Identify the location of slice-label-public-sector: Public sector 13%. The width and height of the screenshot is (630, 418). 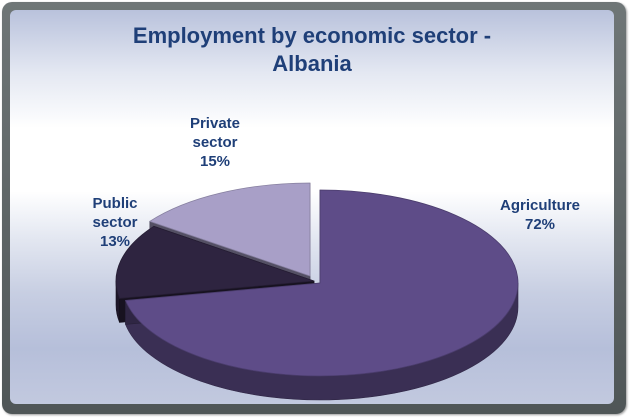
(115, 222).